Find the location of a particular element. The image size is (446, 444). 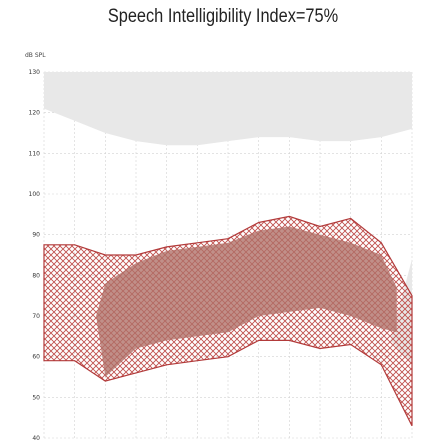

chart-title: Speech Intelligibility Index=75% is located at coordinates (223, 16).